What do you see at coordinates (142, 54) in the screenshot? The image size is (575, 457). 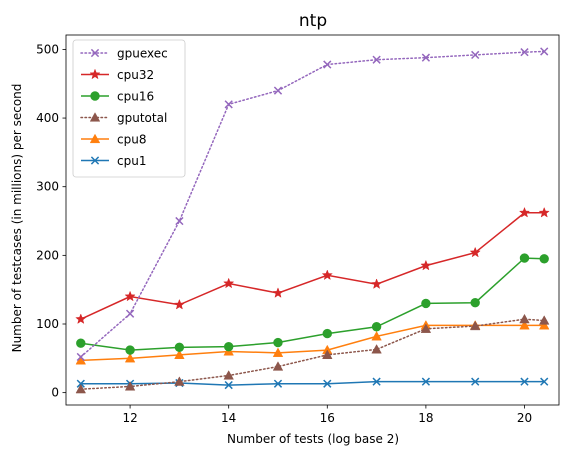 I see `legend-label-gpuexec: gpuexec` at bounding box center [142, 54].